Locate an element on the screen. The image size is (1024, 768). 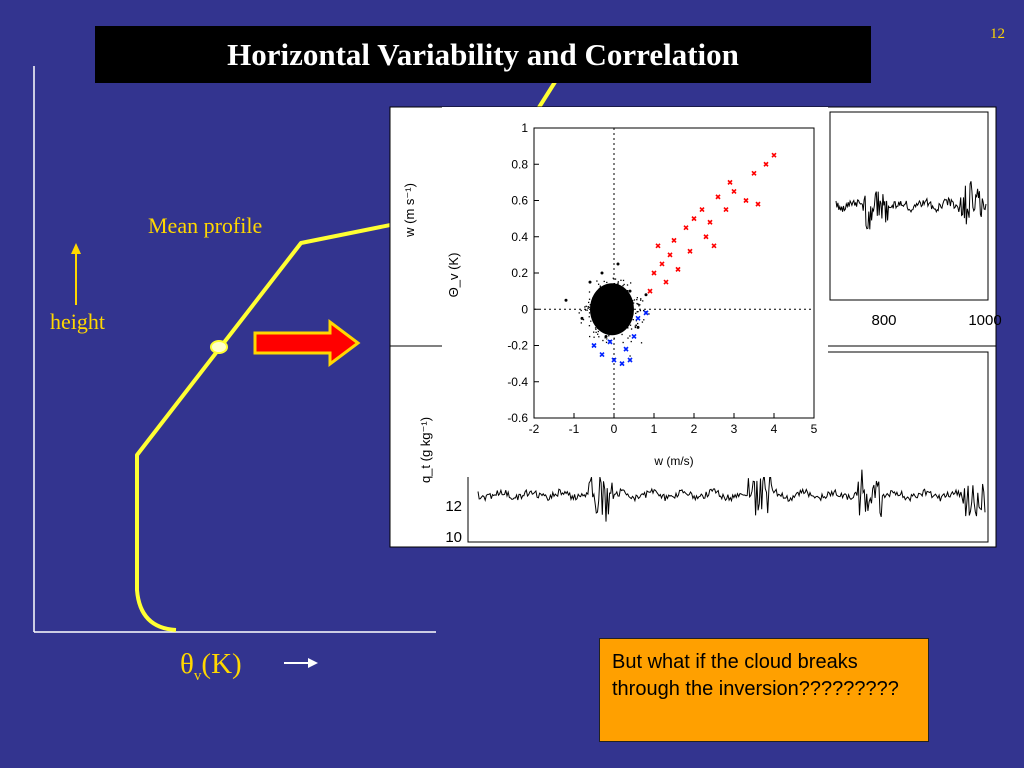
slide-number: 12 is located at coordinates (997, 34).